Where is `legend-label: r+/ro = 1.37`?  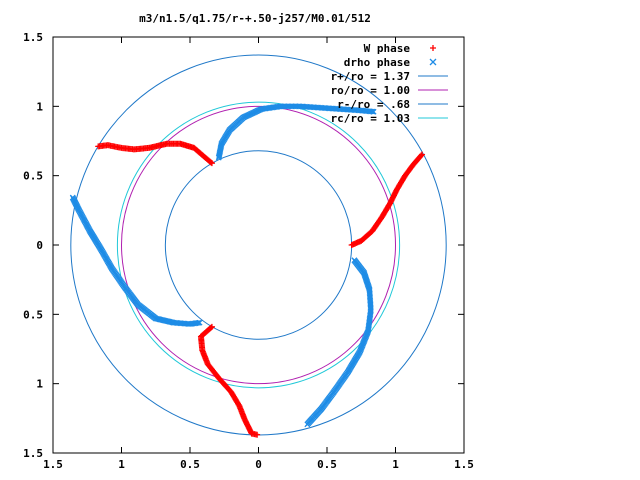 legend-label: r+/ro = 1.37 is located at coordinates (370, 76).